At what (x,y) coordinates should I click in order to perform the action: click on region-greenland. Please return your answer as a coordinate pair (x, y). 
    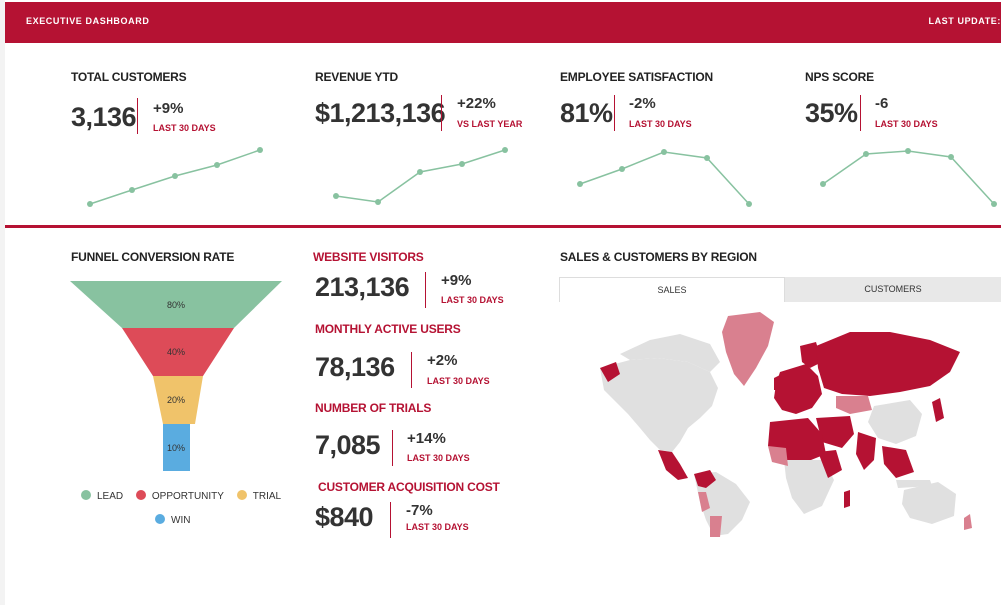
    Looking at the image, I should click on (748, 349).